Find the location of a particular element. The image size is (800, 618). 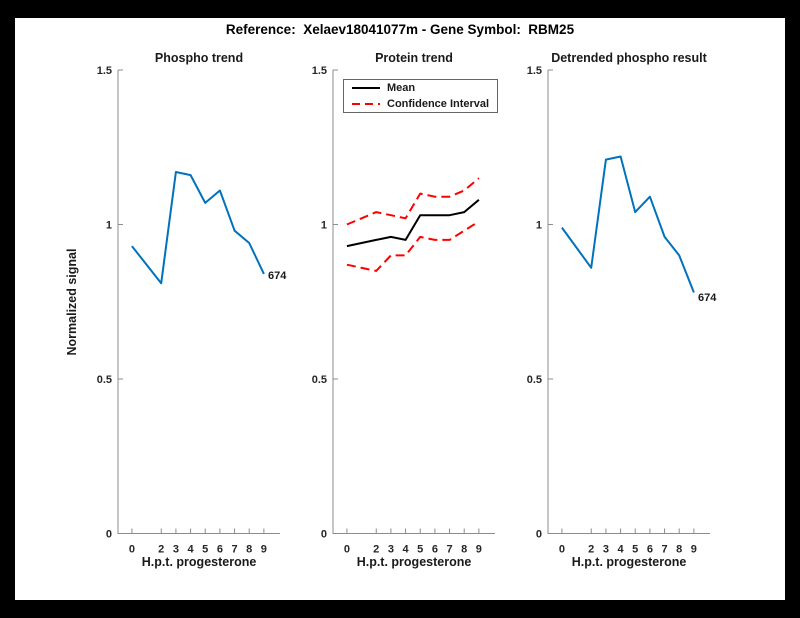

mean-line-sample-icon is located at coordinates (366, 88).